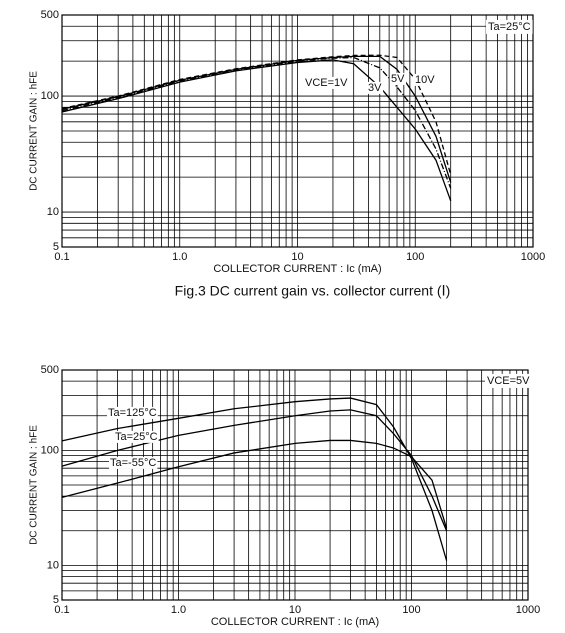 The height and width of the screenshot is (633, 565). I want to click on series-label: 3V, so click(375, 88).